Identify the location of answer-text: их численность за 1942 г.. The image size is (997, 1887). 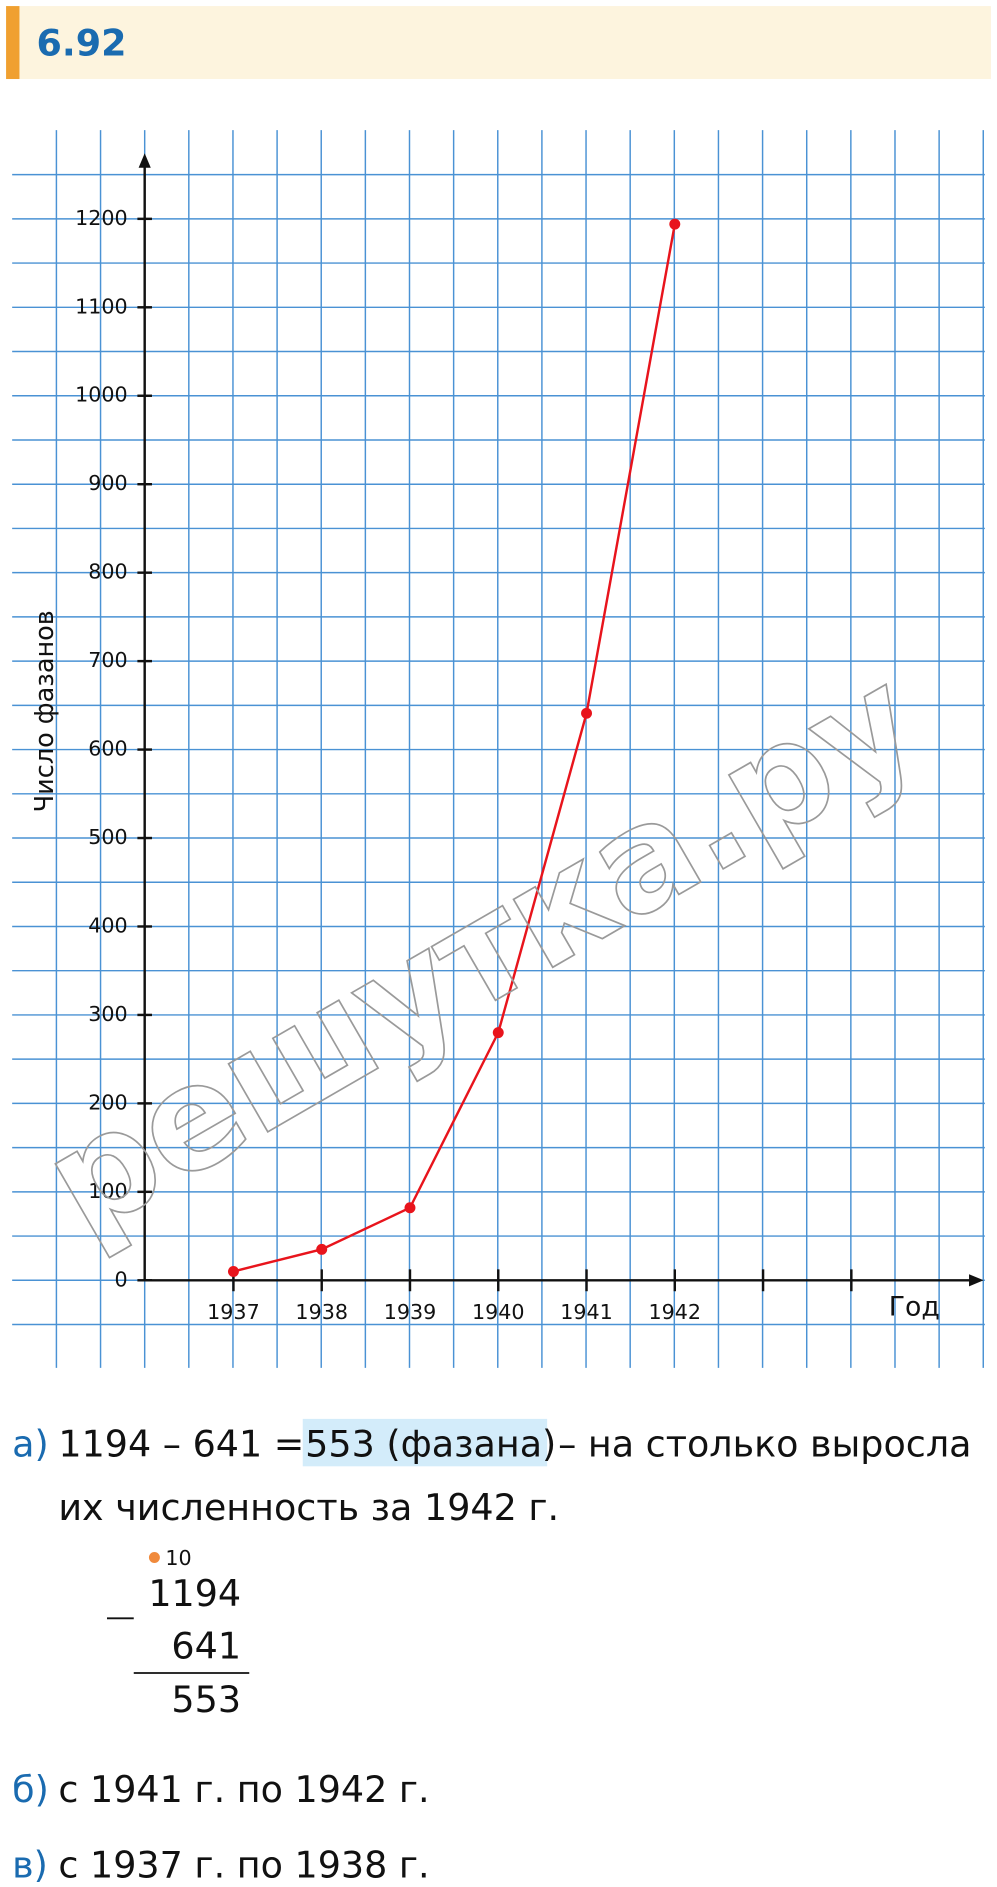
(308, 1507).